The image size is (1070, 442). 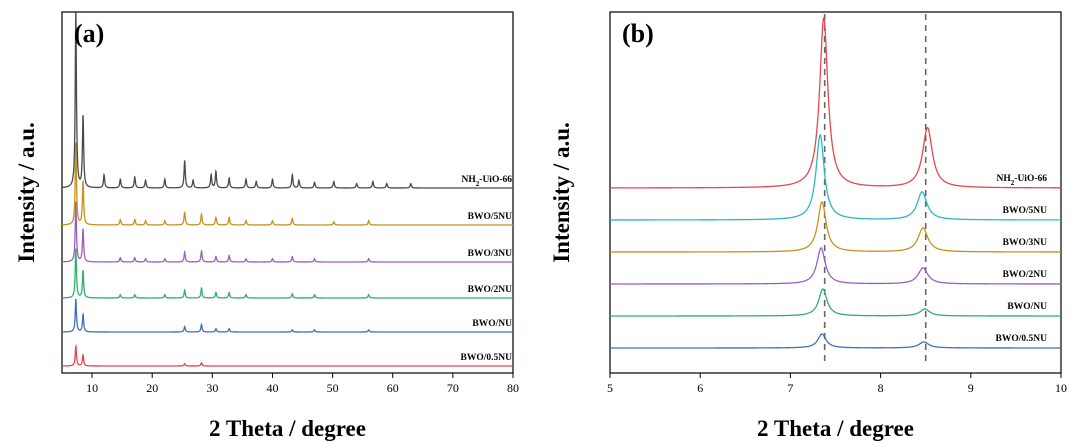 What do you see at coordinates (513, 388) in the screenshot?
I see `x-tick-label: 80` at bounding box center [513, 388].